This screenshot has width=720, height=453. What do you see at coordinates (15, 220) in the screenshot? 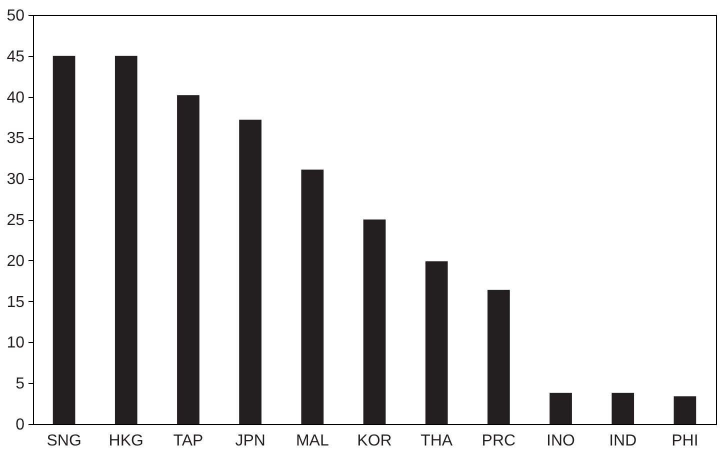
I see `y-tick-label: 25` at bounding box center [15, 220].